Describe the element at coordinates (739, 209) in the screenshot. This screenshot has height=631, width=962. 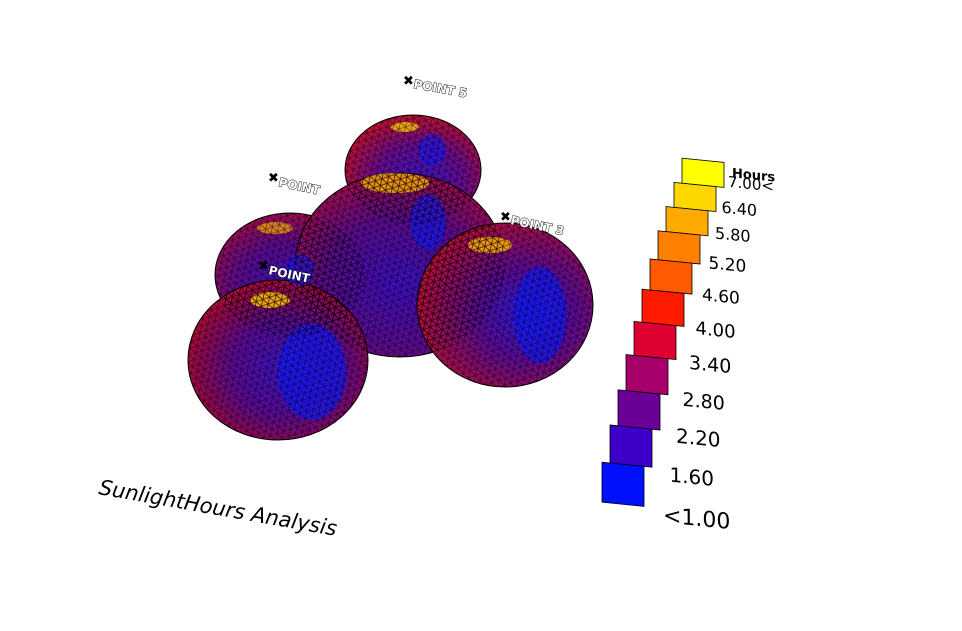
I see `legend-label: 6.40` at that location.